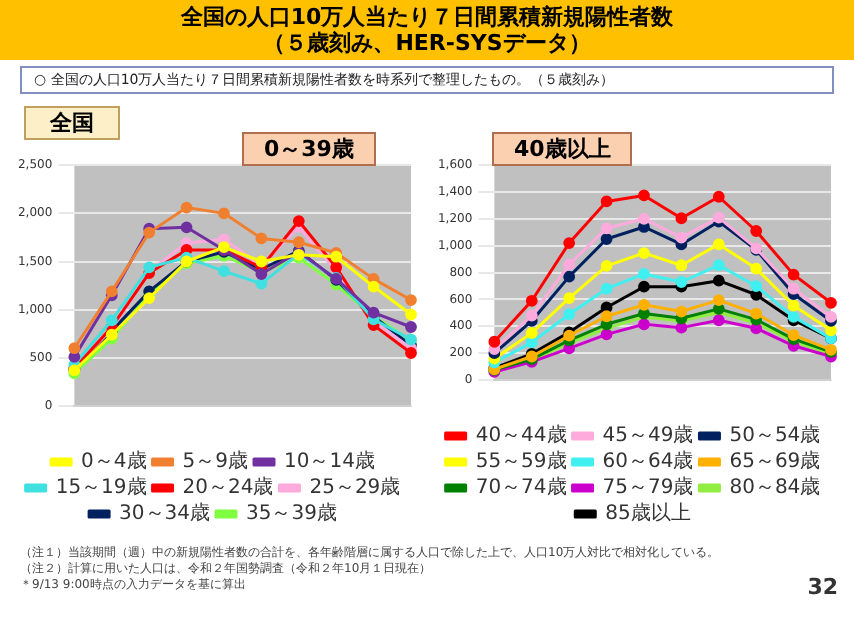 This screenshot has height=640, width=854. What do you see at coordinates (427, 17) in the screenshot?
I see `text: 全国の人口10万人当たり７日間累積新規陽性者数` at bounding box center [427, 17].